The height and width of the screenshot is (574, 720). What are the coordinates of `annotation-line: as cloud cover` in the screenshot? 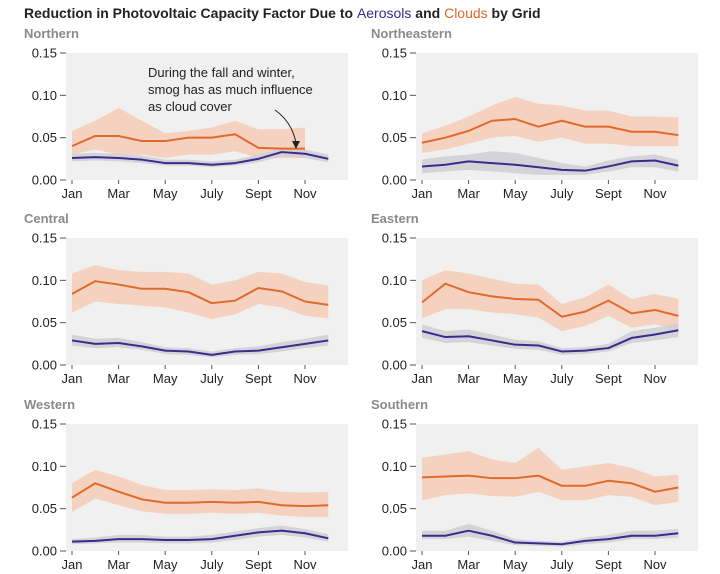 It's located at (190, 106).